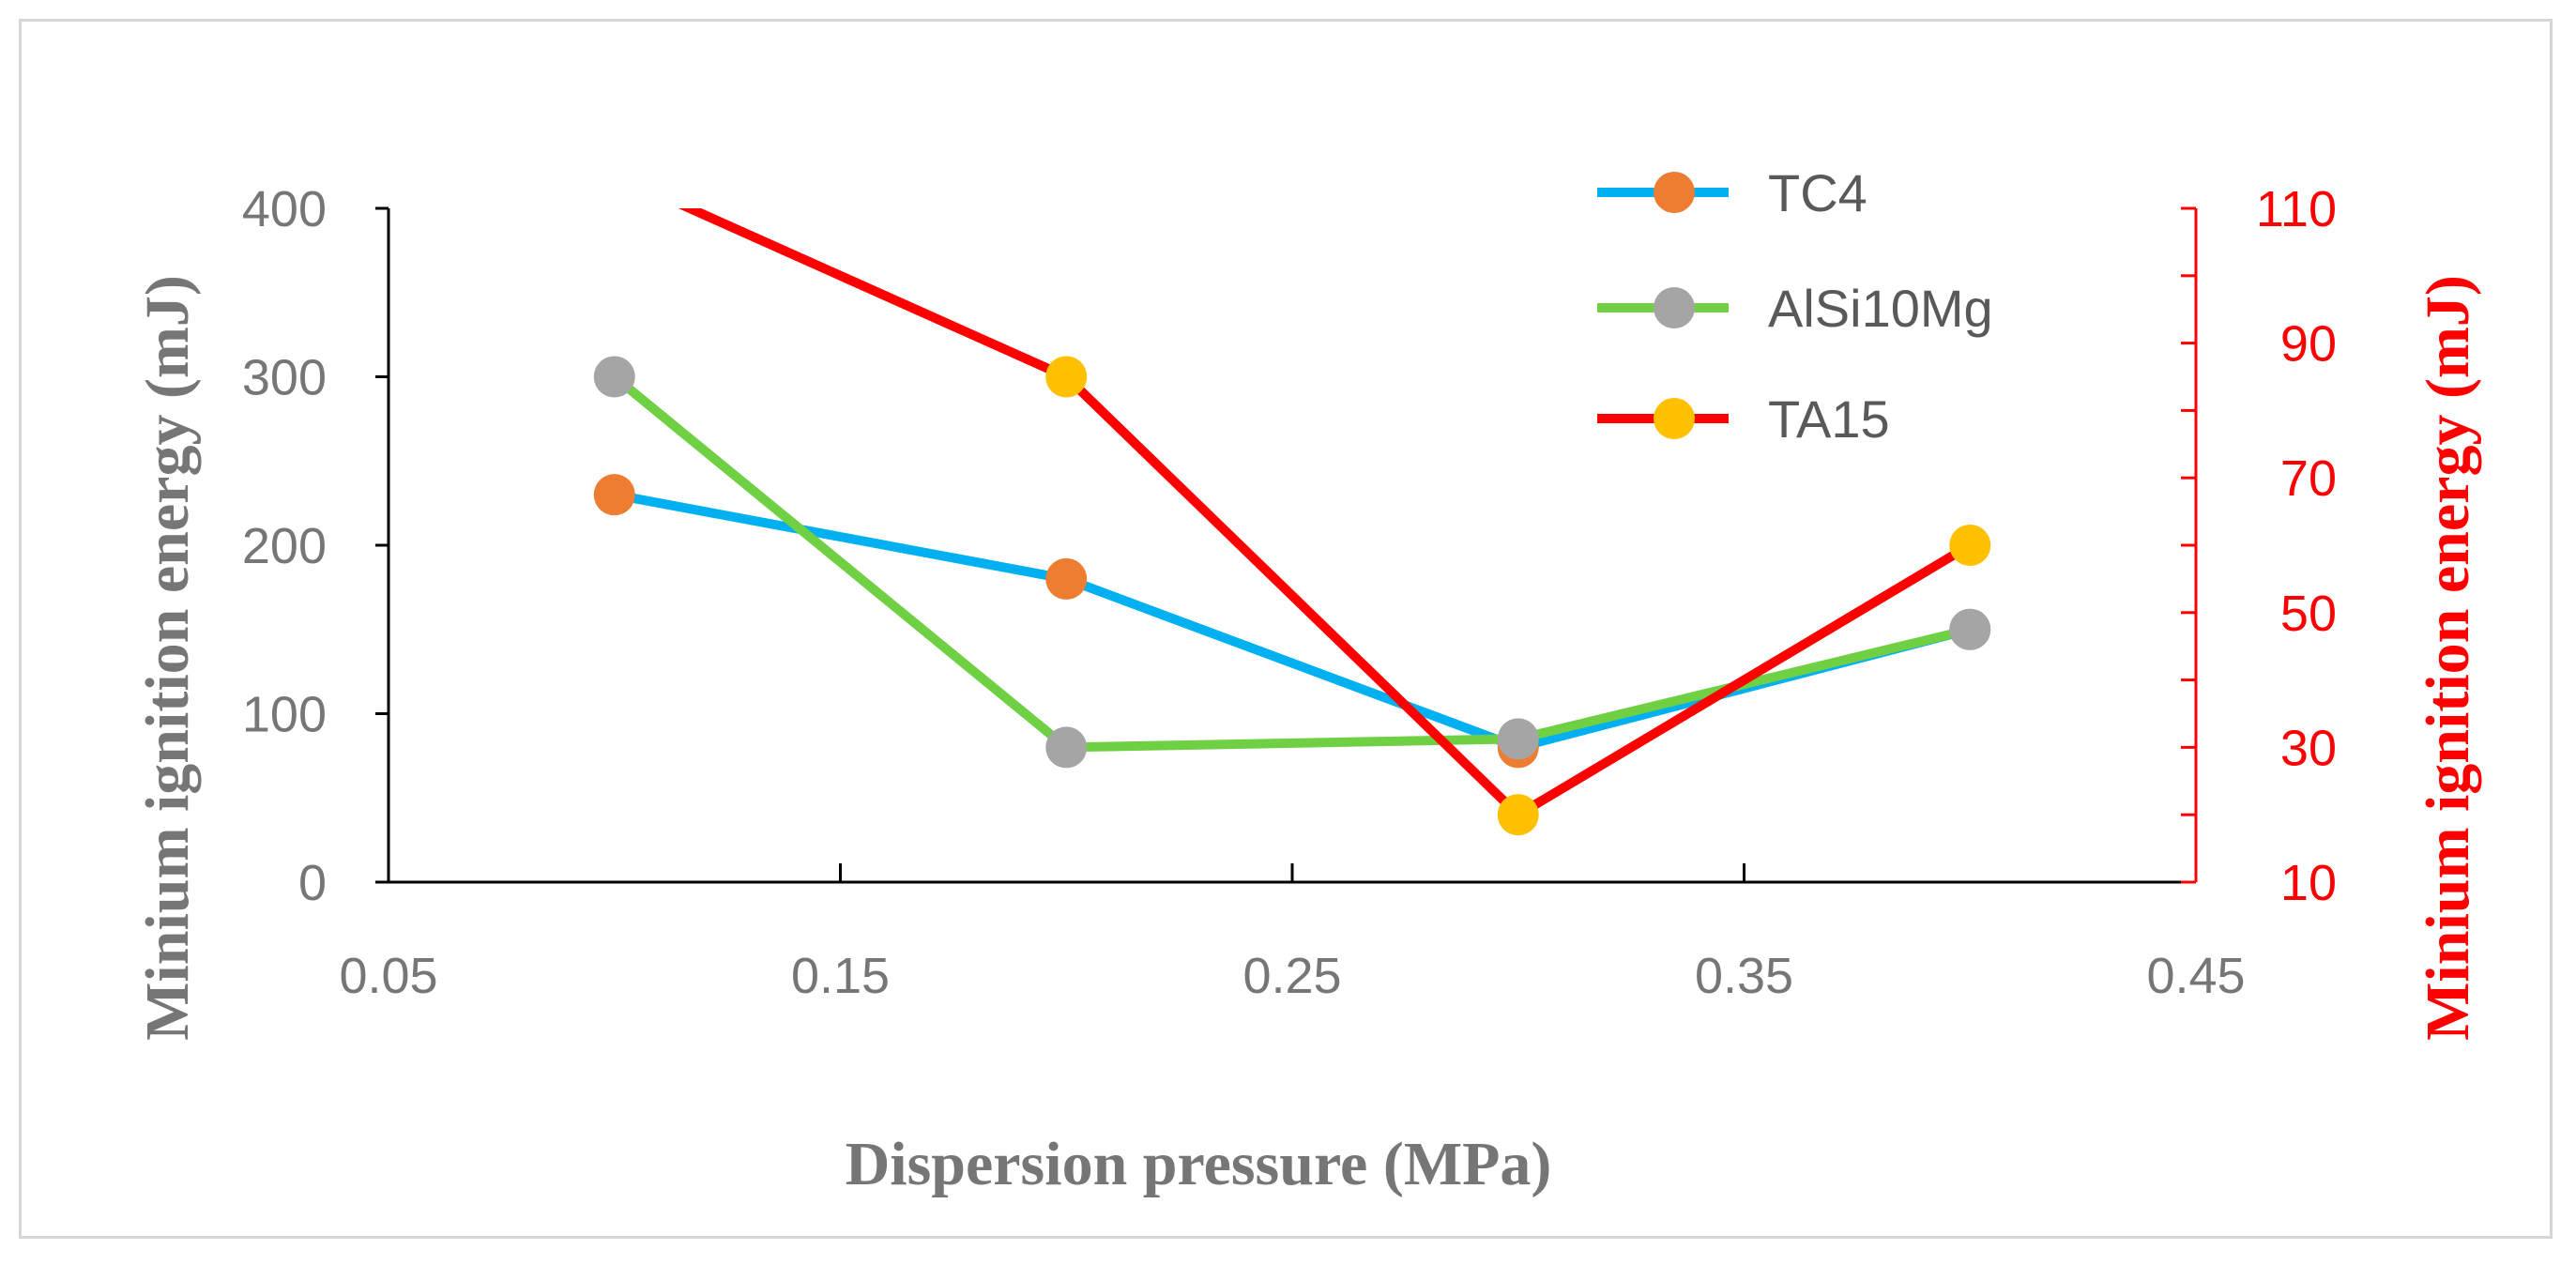 The width and height of the screenshot is (2576, 1265). What do you see at coordinates (2308, 883) in the screenshot?
I see `right-axis-tick-label: 10` at bounding box center [2308, 883].